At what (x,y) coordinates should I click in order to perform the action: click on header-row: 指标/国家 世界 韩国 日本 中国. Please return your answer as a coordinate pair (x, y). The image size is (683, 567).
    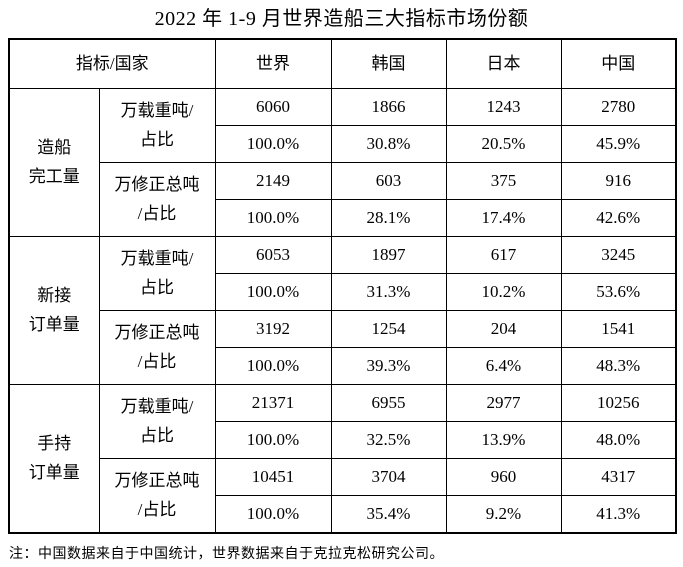
    Looking at the image, I should click on (342, 63).